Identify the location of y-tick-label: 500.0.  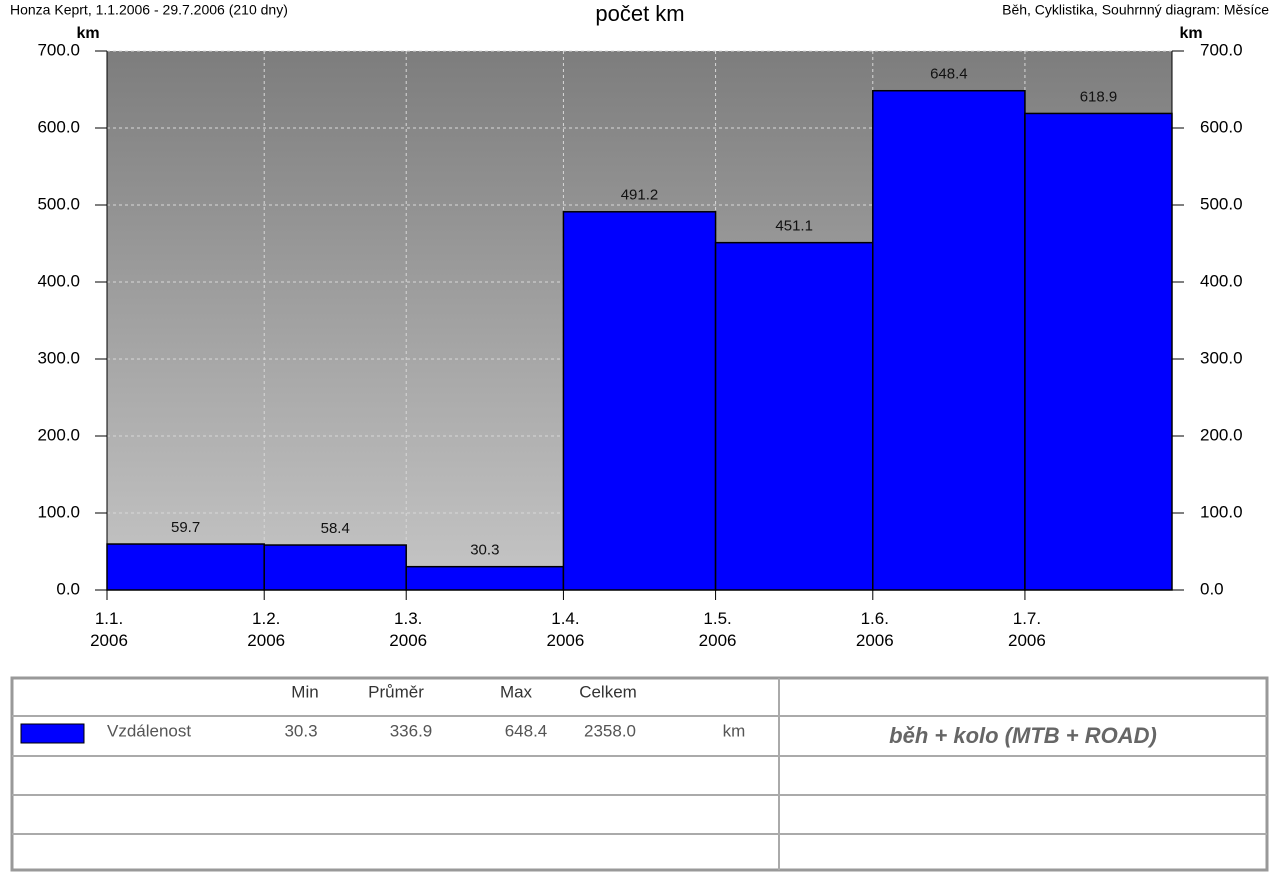
(58, 203).